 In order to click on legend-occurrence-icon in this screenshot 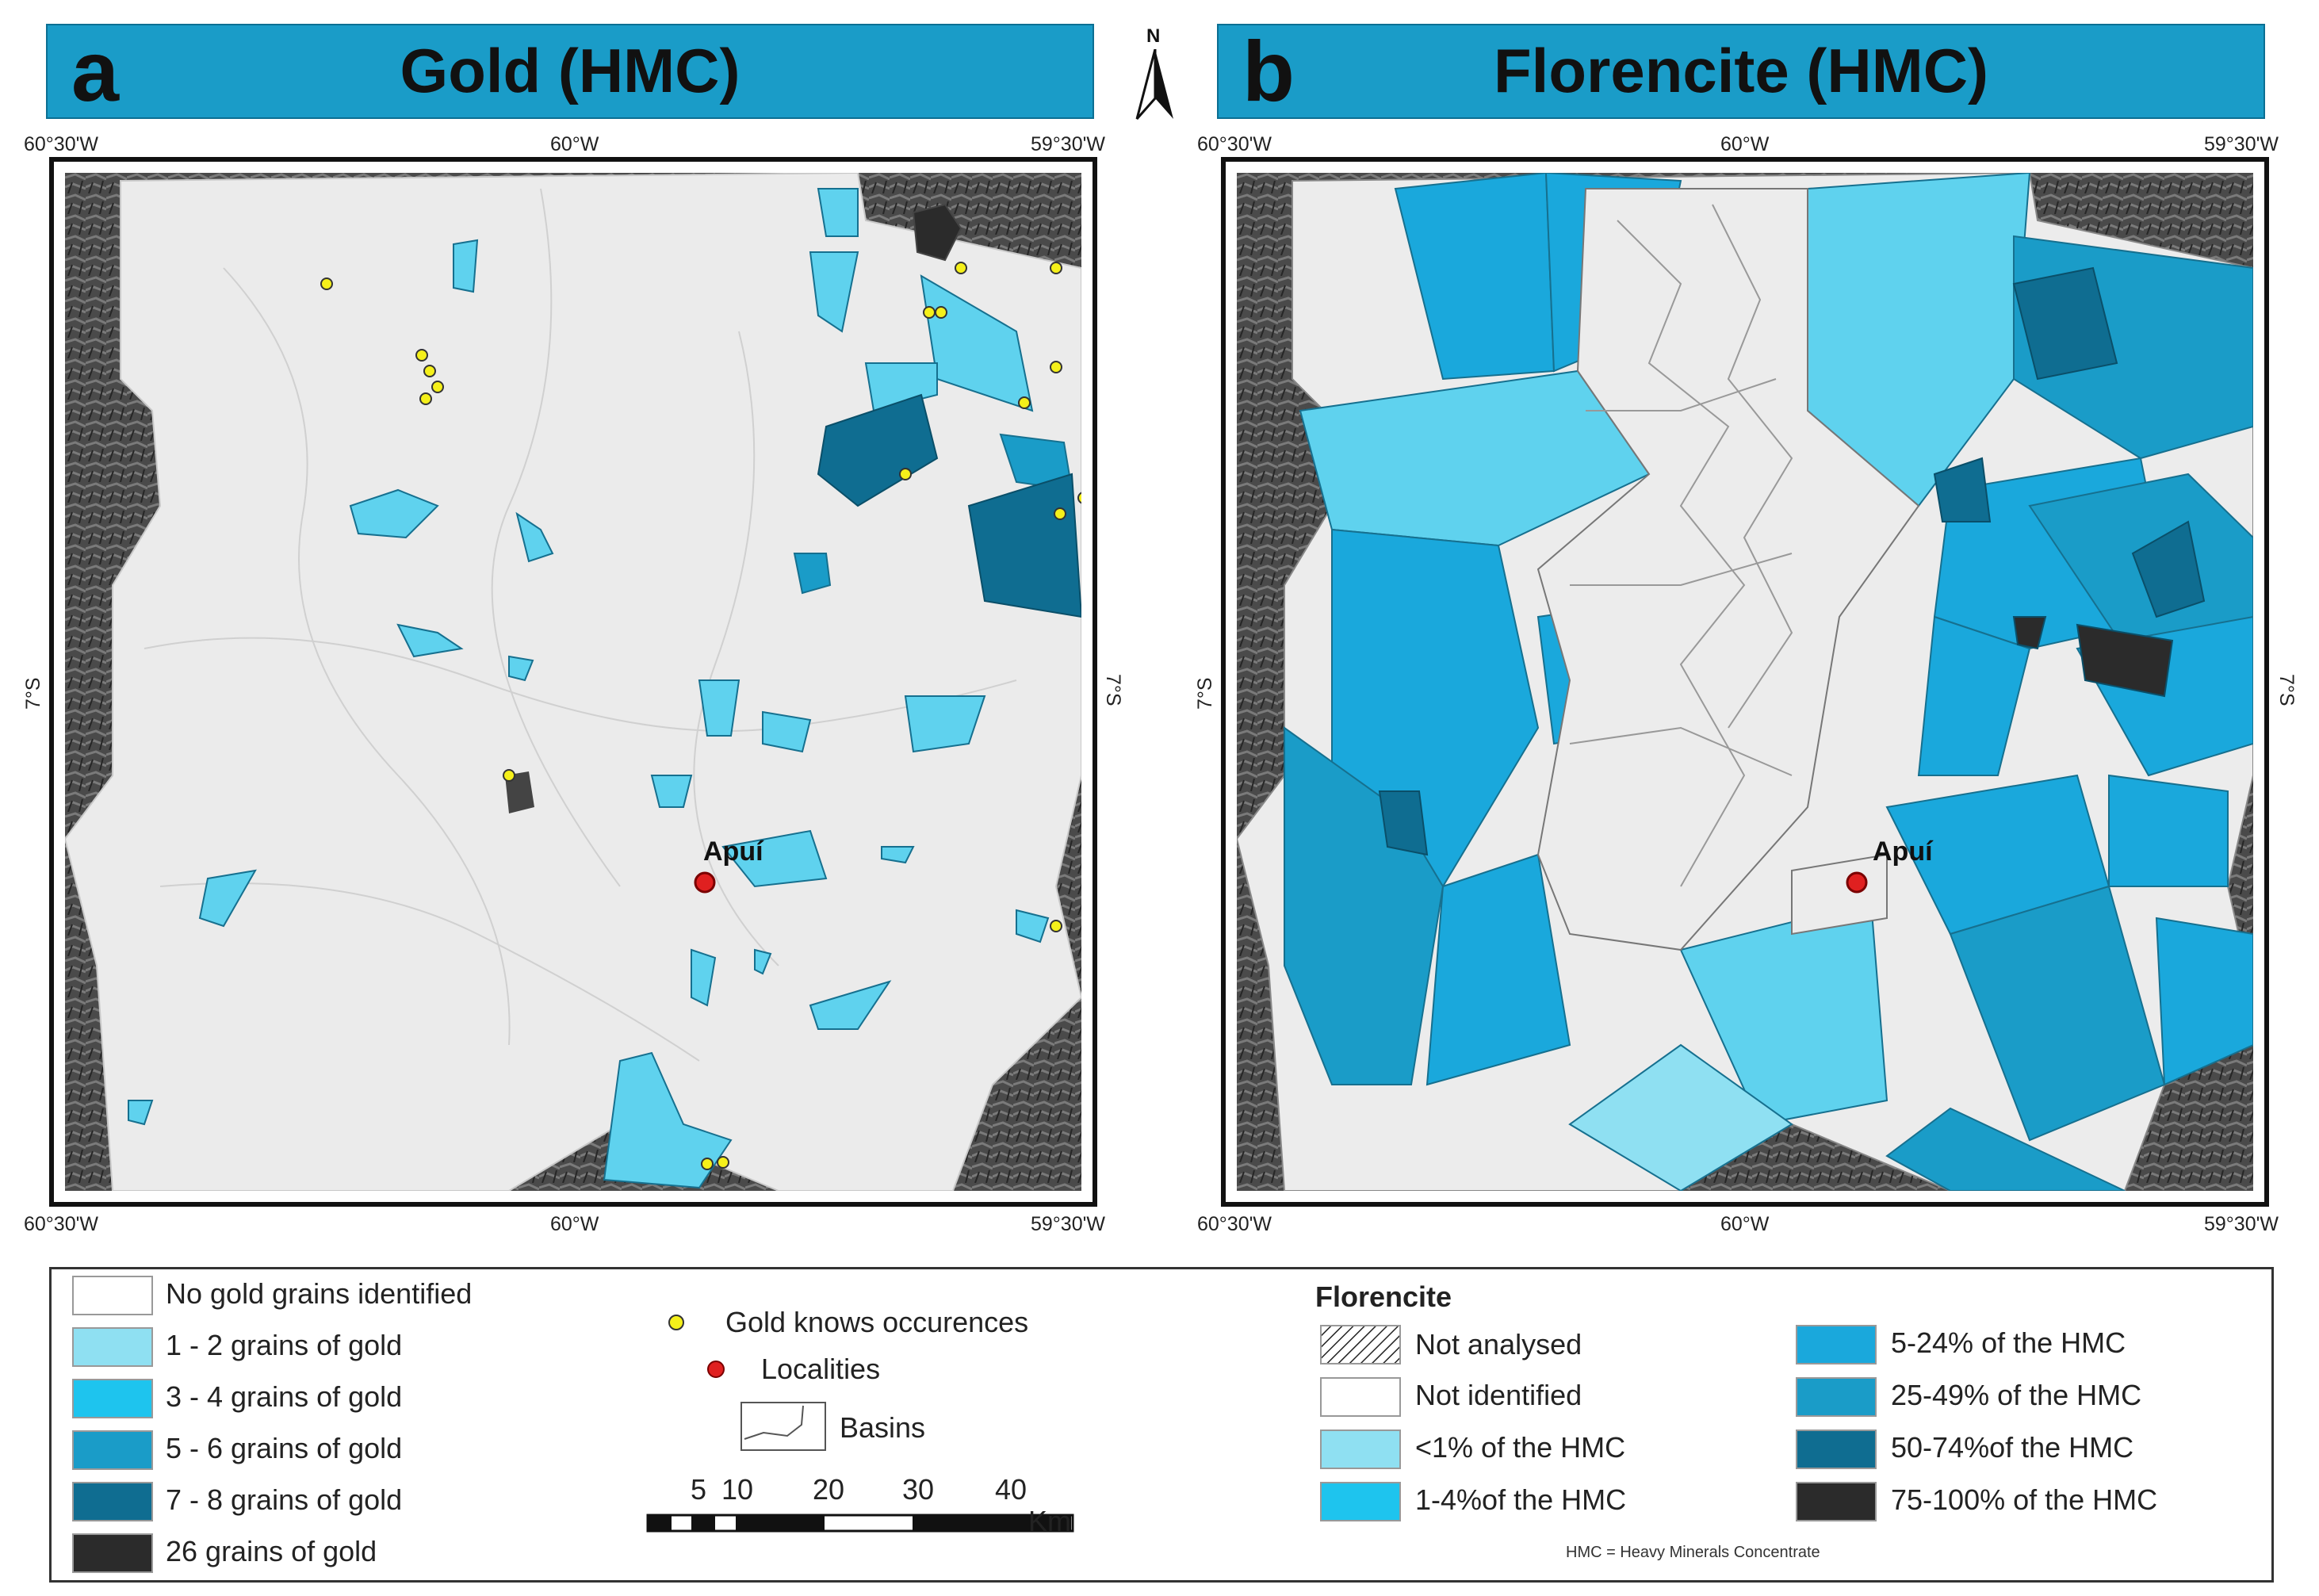, I will do `click(676, 1322)`.